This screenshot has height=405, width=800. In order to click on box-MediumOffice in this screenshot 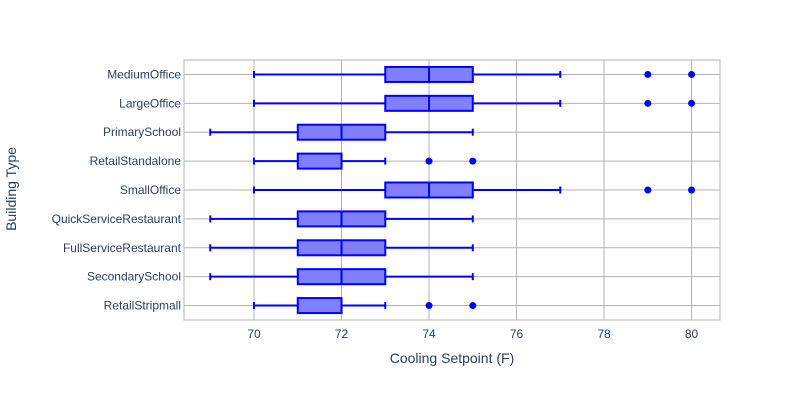, I will do `click(474, 74)`.